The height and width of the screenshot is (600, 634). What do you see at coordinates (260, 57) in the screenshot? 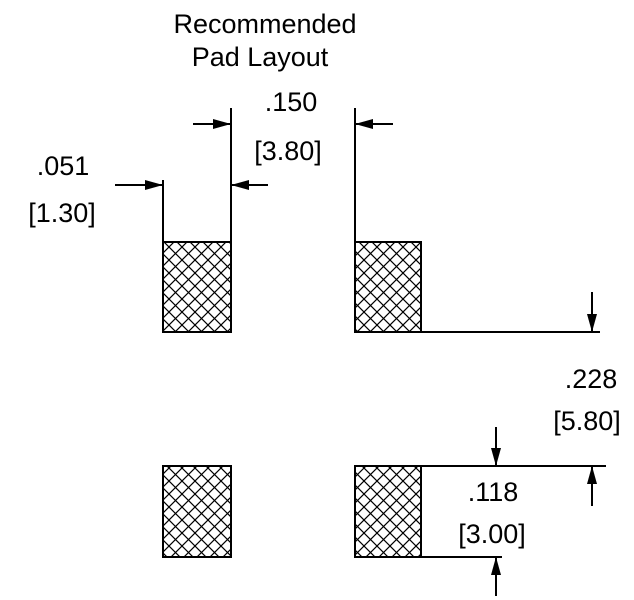
I see `title-line-2: Pad Layout` at bounding box center [260, 57].